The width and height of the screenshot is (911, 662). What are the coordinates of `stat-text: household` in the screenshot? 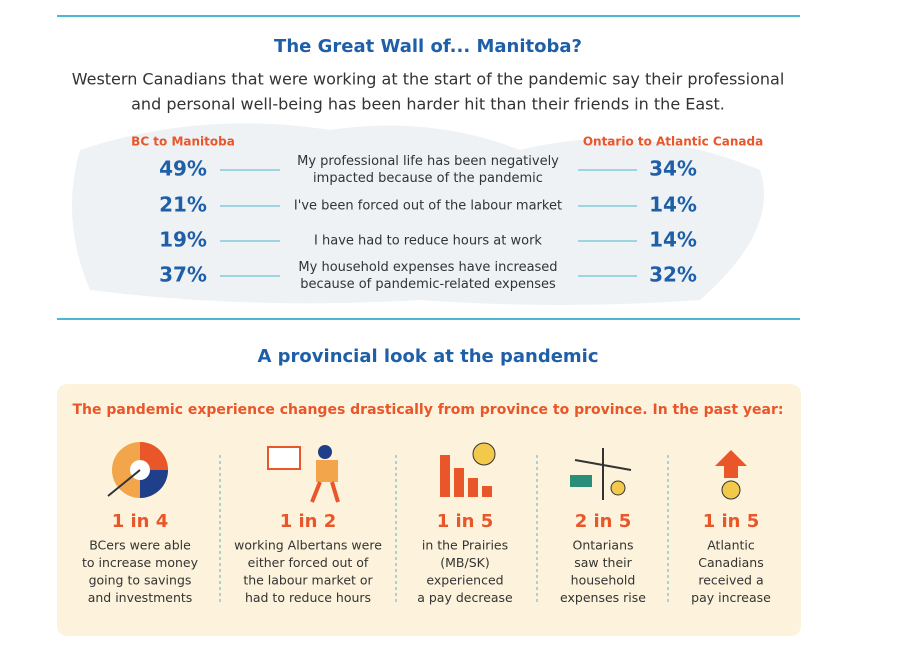 It's located at (603, 580).